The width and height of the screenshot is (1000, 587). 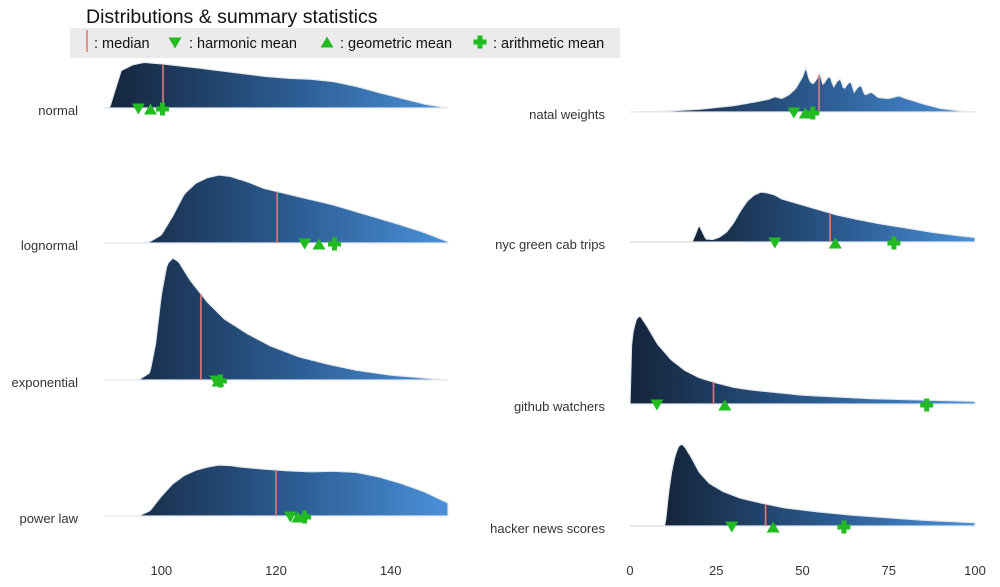 I want to click on ridge-github-watchers: github watchers, so click(x=745, y=364).